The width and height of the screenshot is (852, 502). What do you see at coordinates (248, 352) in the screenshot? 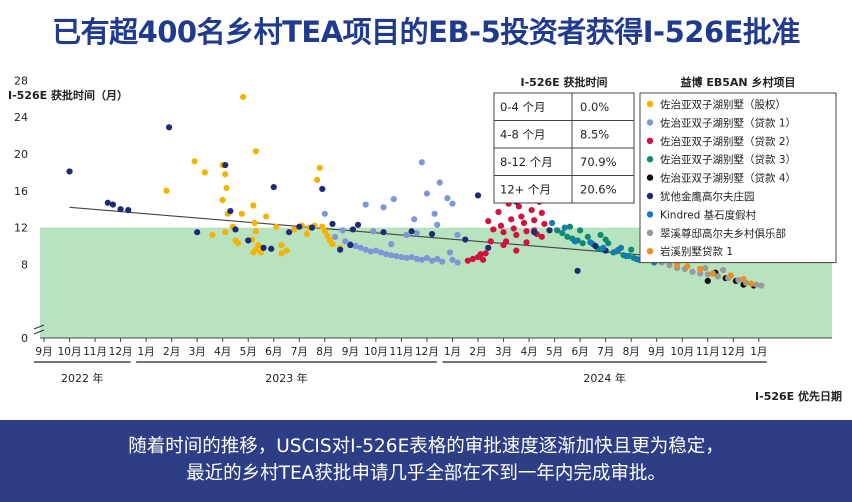
I see `x-tick-label: 5月` at bounding box center [248, 352].